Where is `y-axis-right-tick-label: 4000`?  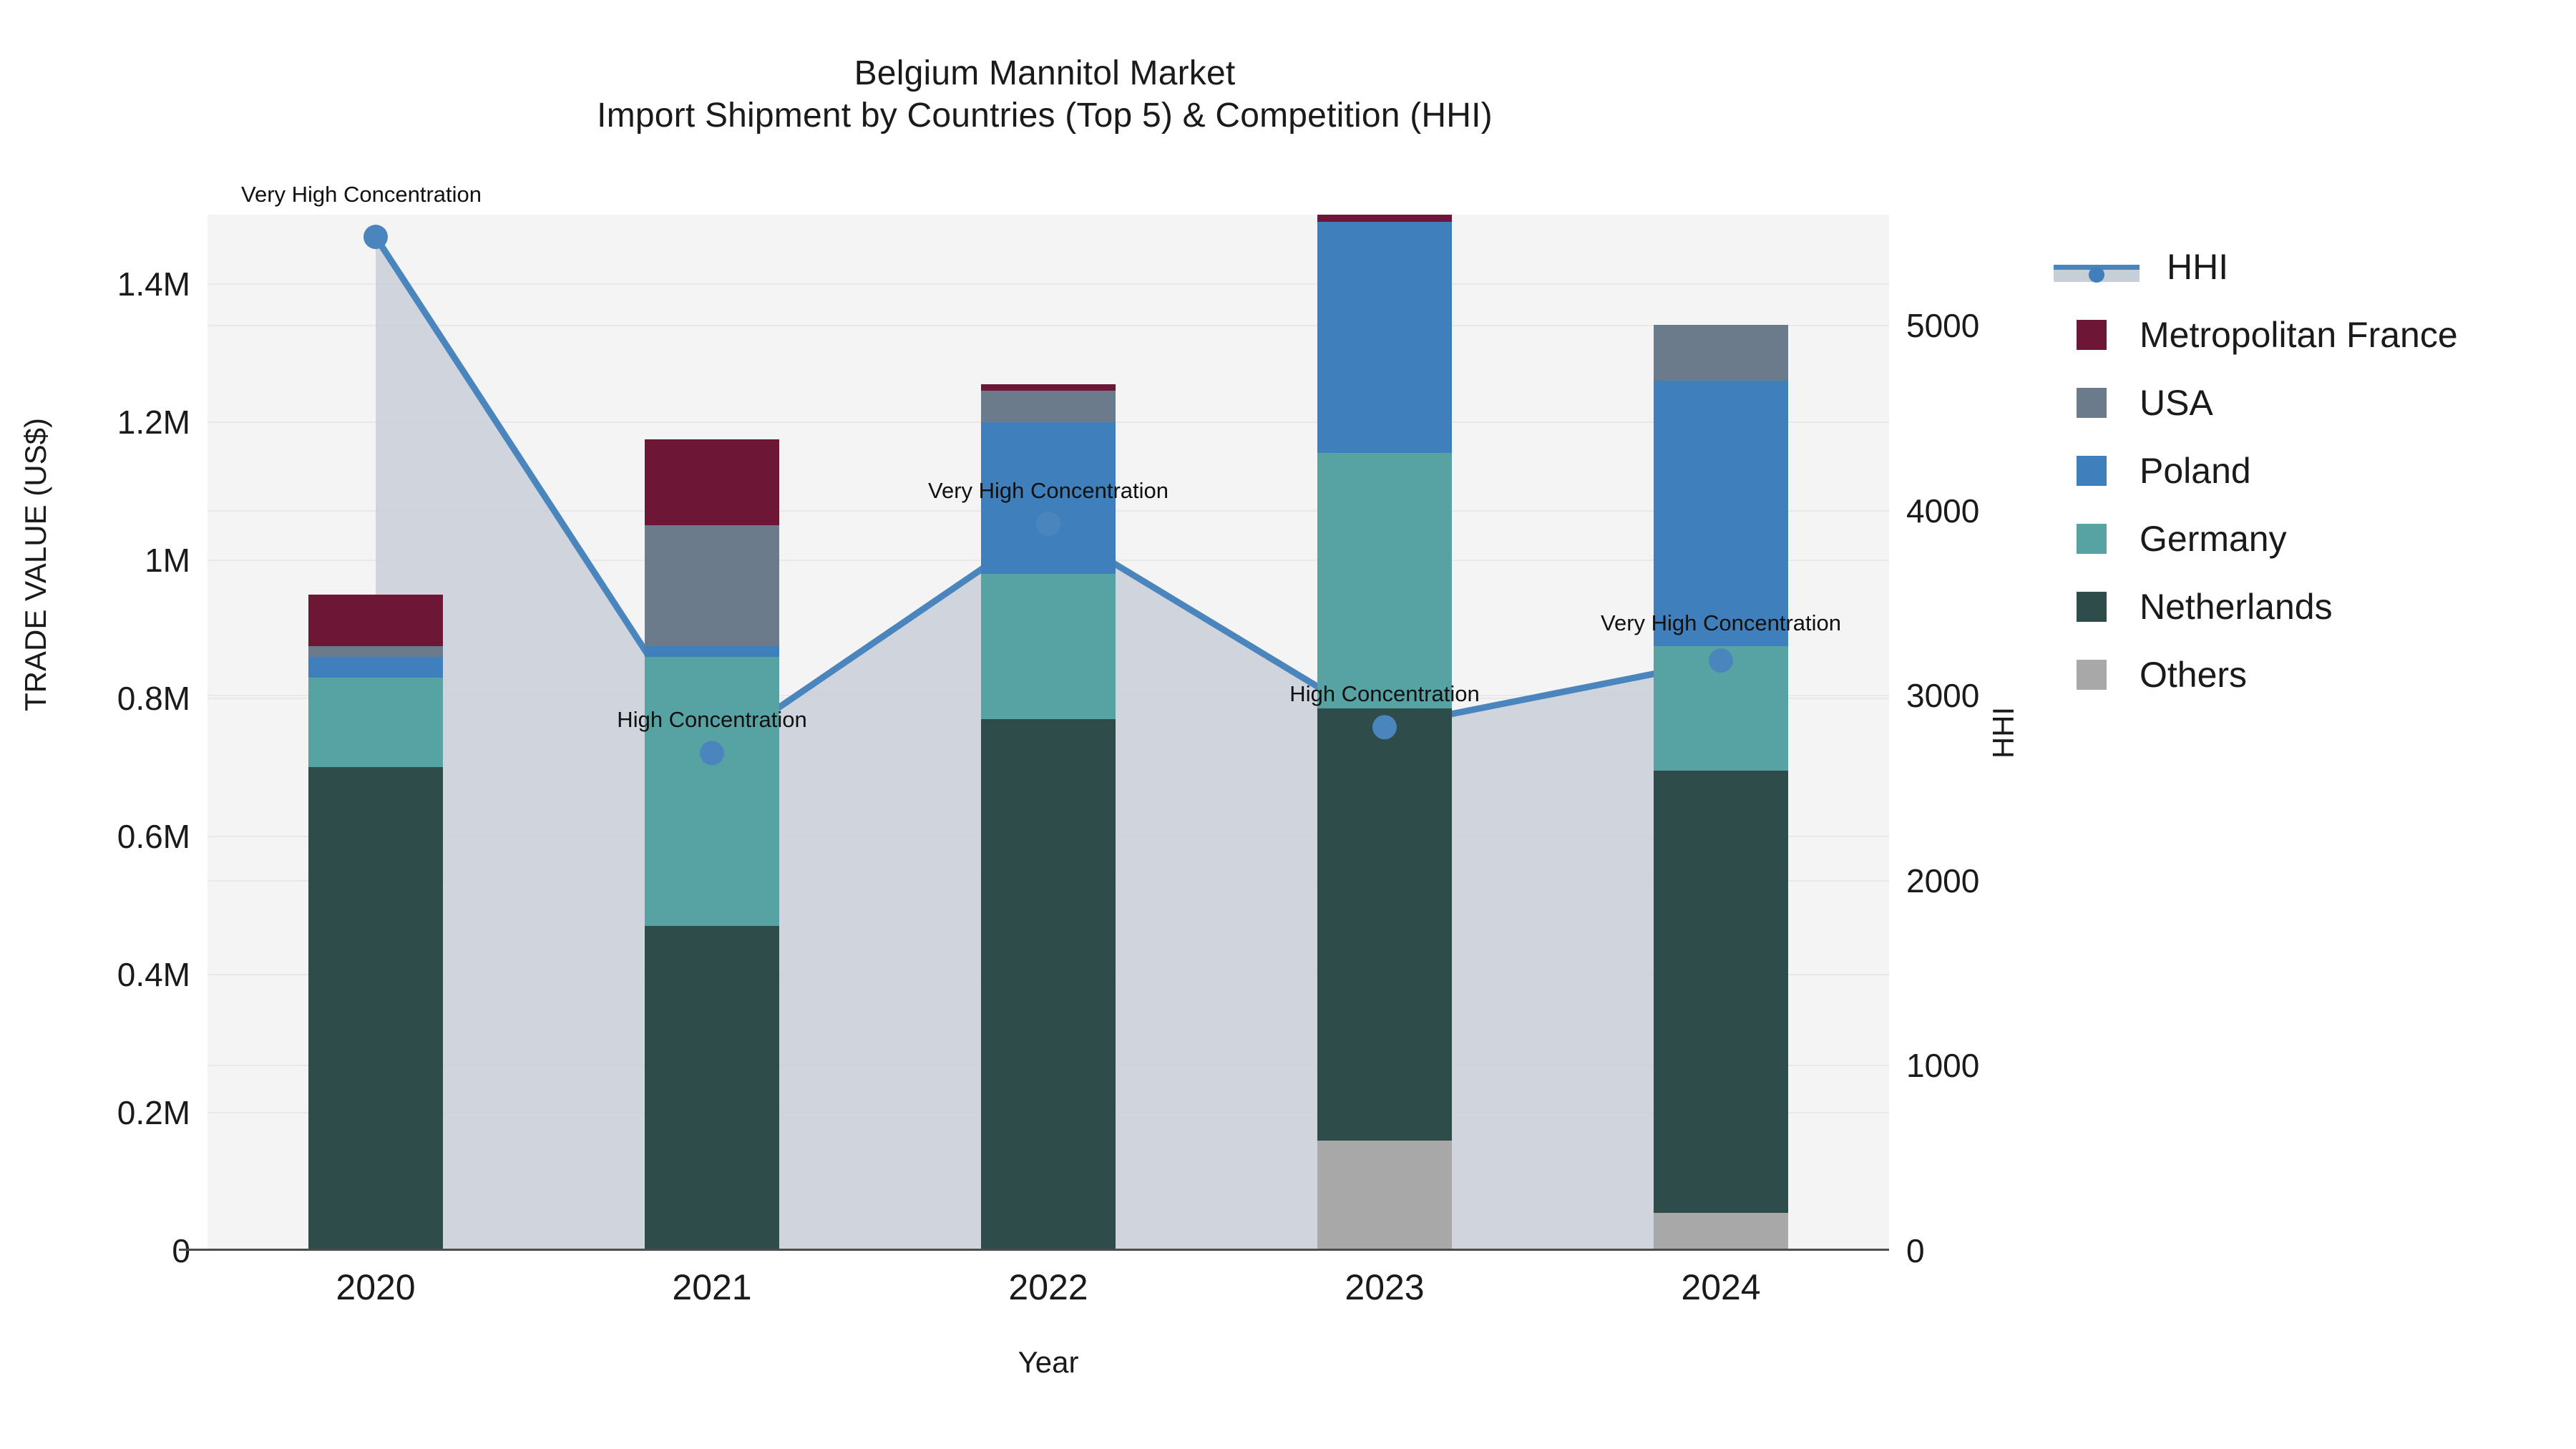
y-axis-right-tick-label: 4000 is located at coordinates (1943, 511).